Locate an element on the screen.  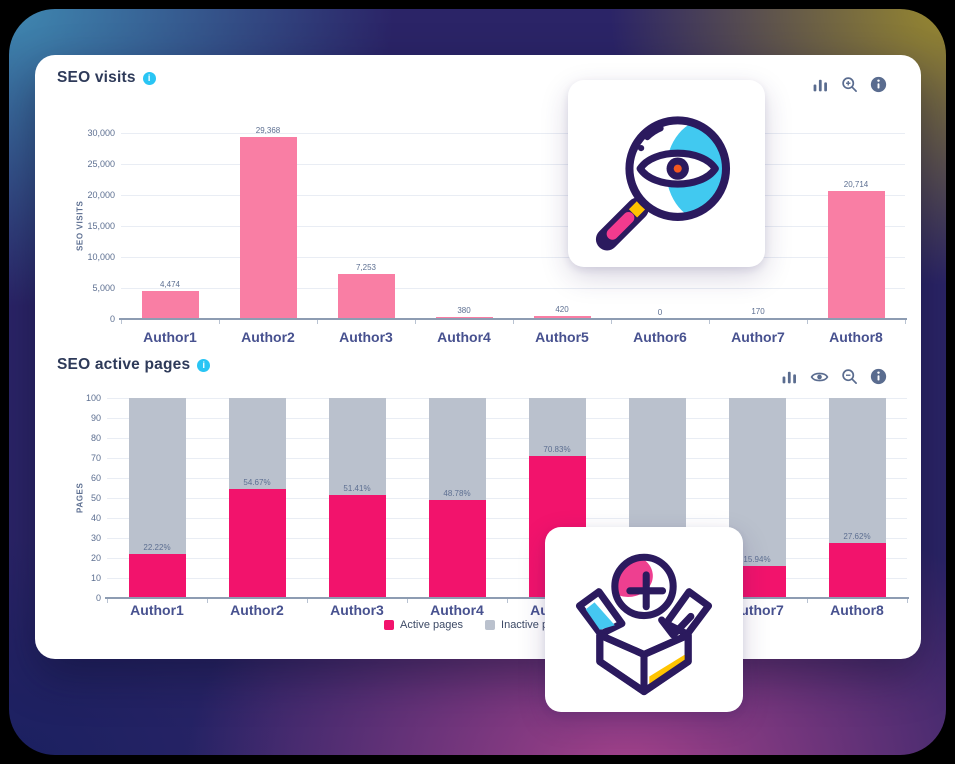
y-tick-label: 25,000 is located at coordinates (101, 164).